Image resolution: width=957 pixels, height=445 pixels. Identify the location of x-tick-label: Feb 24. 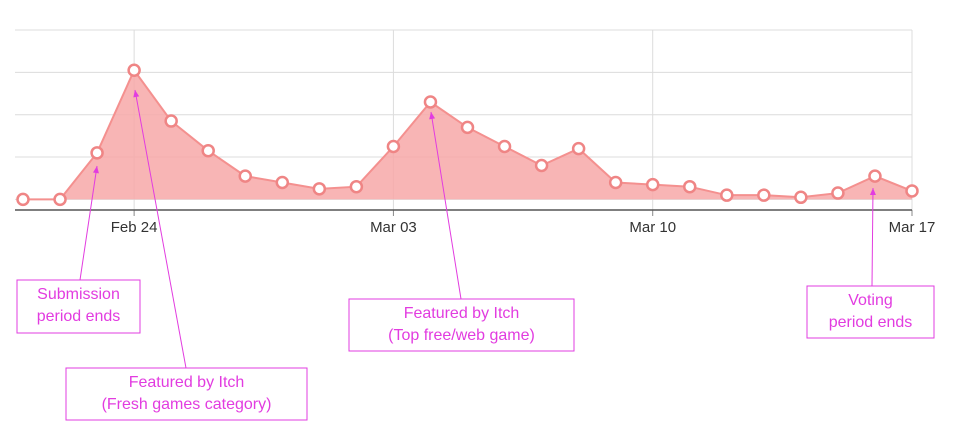
(134, 227).